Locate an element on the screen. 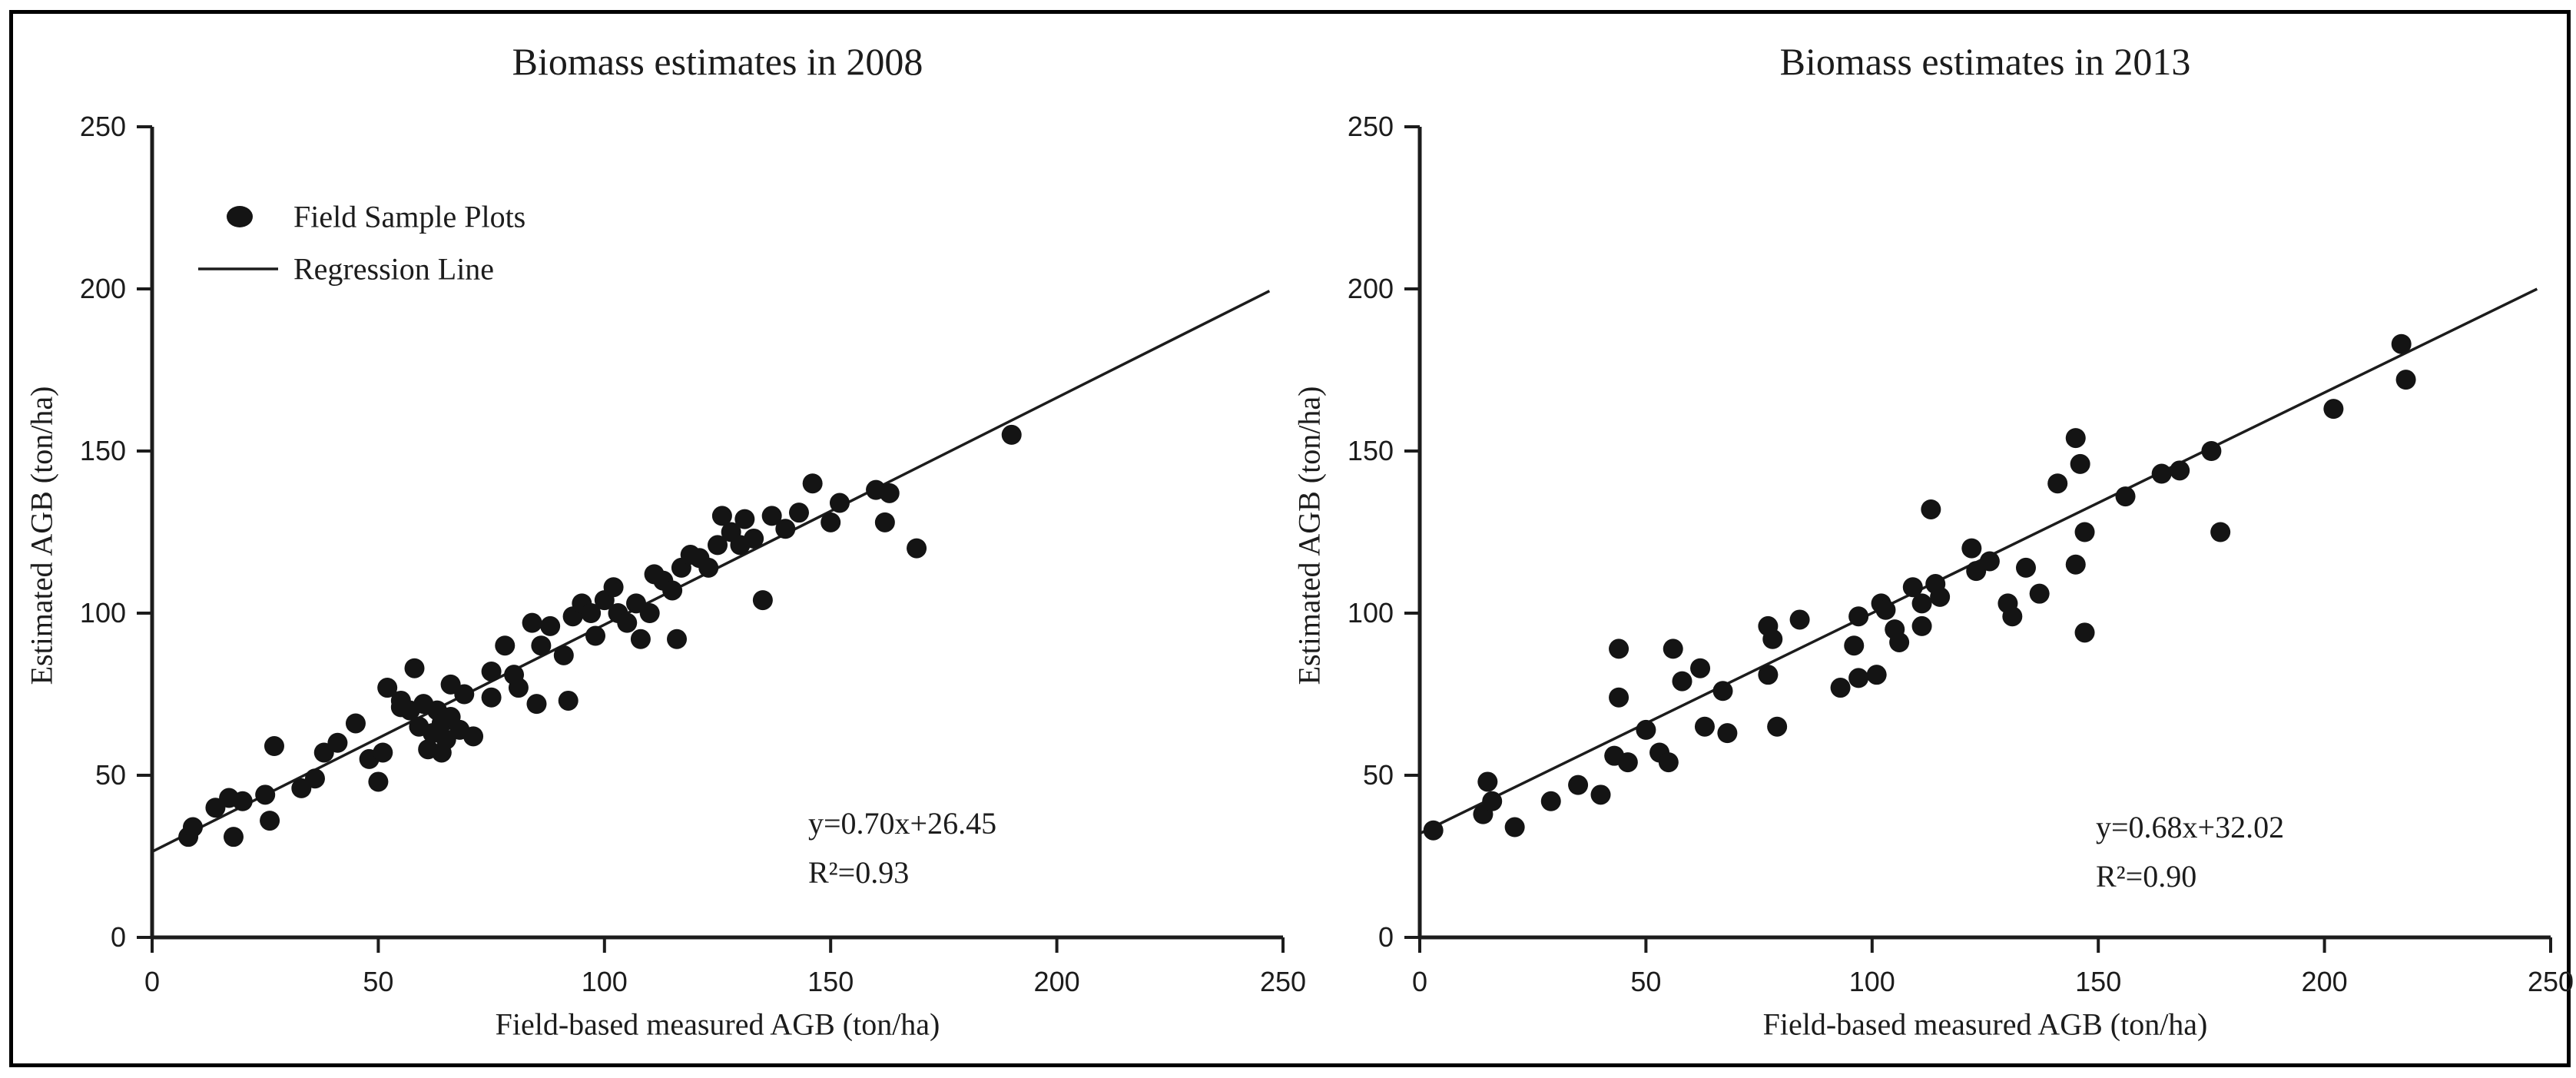 This screenshot has width=2576, height=1078. y-tick-label: 50 is located at coordinates (110, 775).